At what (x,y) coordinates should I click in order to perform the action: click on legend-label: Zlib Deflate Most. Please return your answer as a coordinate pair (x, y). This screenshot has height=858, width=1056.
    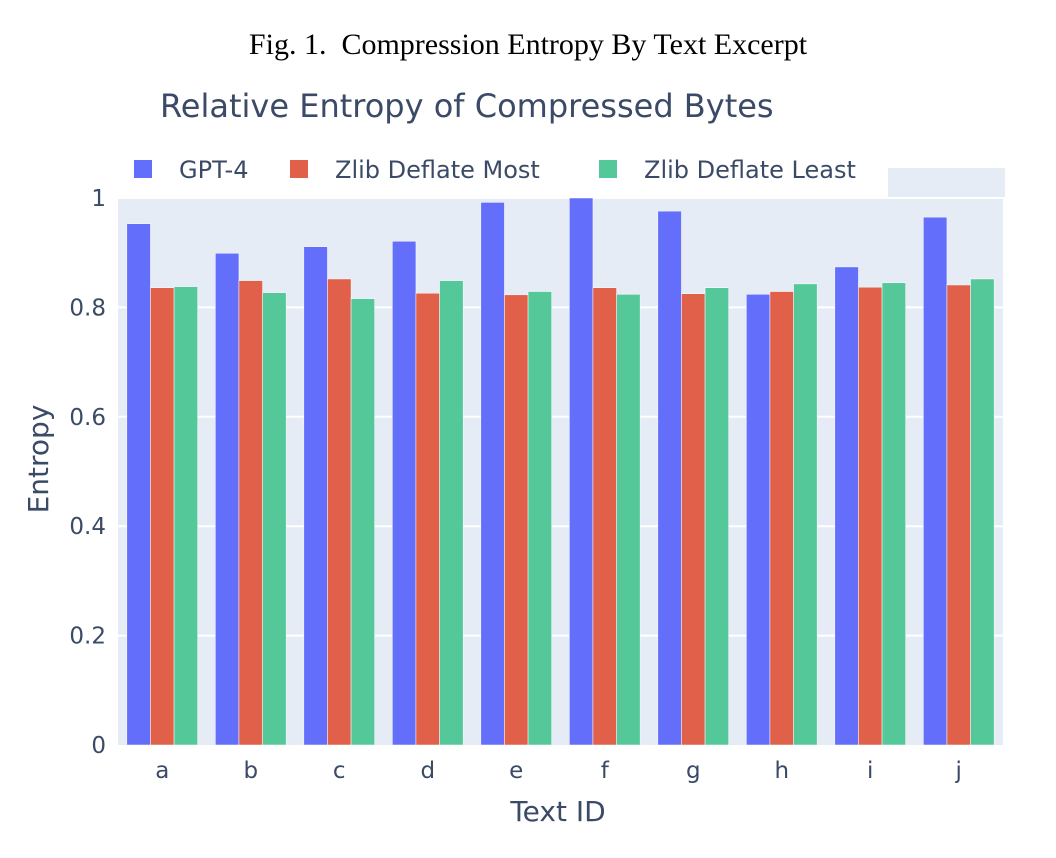
    Looking at the image, I should click on (437, 170).